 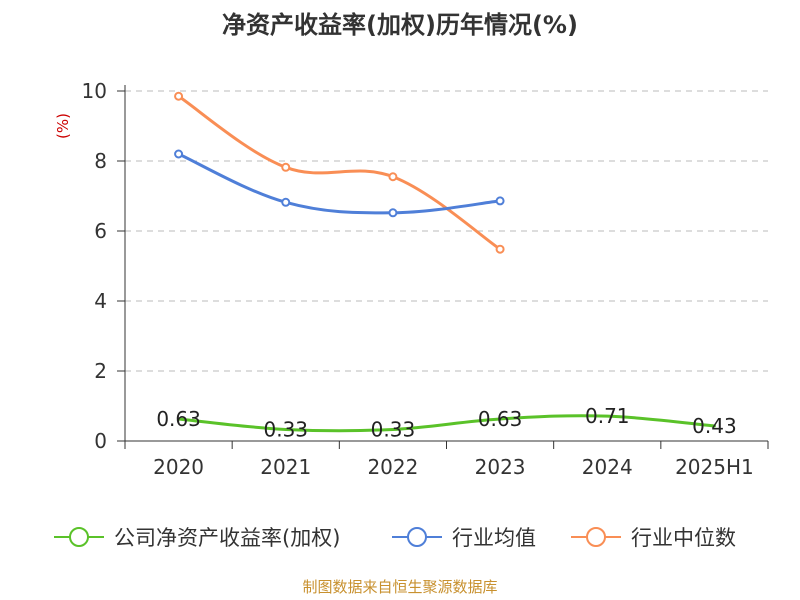 I want to click on source-note: 制图数据来自恒生聚源数据库, so click(x=399, y=587).